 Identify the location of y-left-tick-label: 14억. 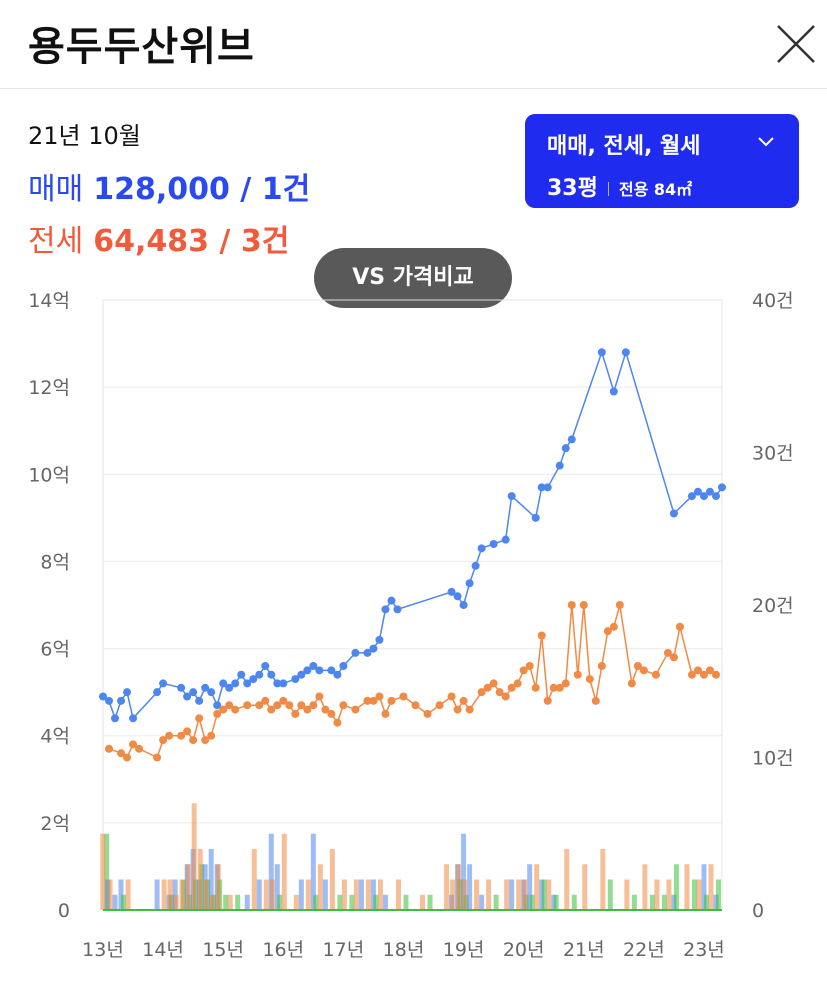
(49, 301).